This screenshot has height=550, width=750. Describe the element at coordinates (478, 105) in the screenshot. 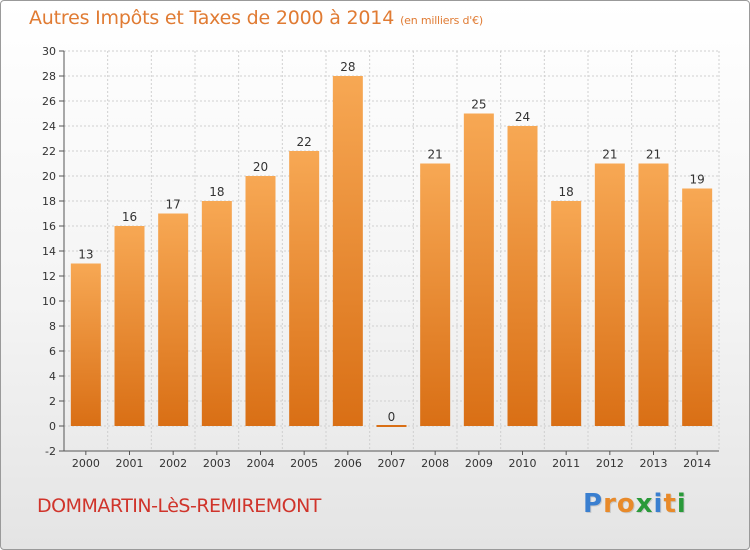

I see `data-label: 25` at that location.